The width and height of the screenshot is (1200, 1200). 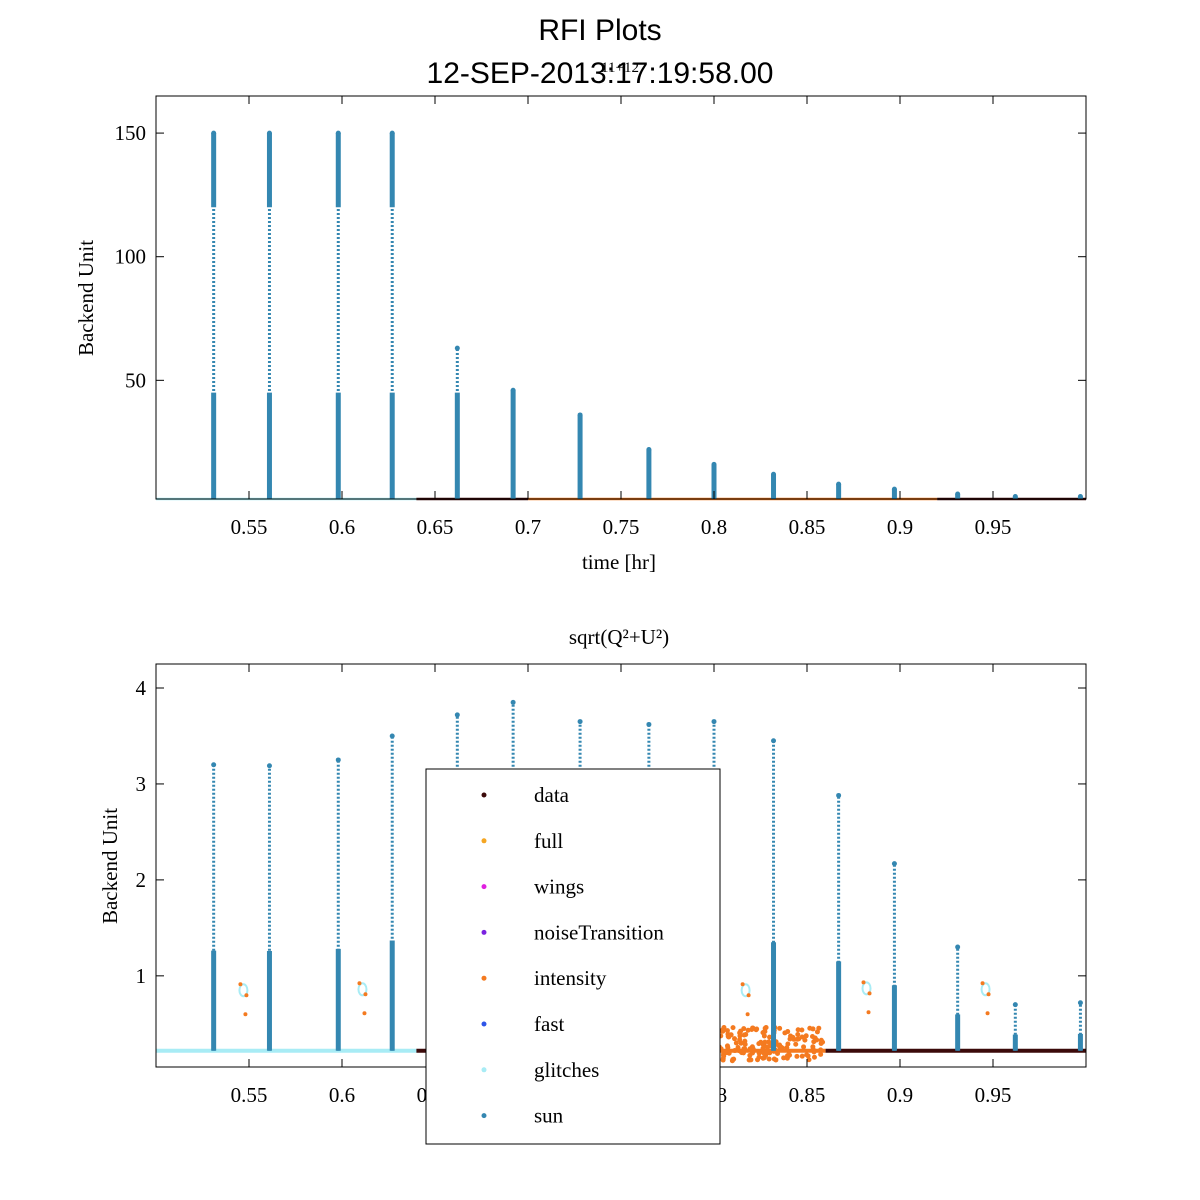 What do you see at coordinates (599, 30) in the screenshot?
I see `figure-title: RFI Plots` at bounding box center [599, 30].